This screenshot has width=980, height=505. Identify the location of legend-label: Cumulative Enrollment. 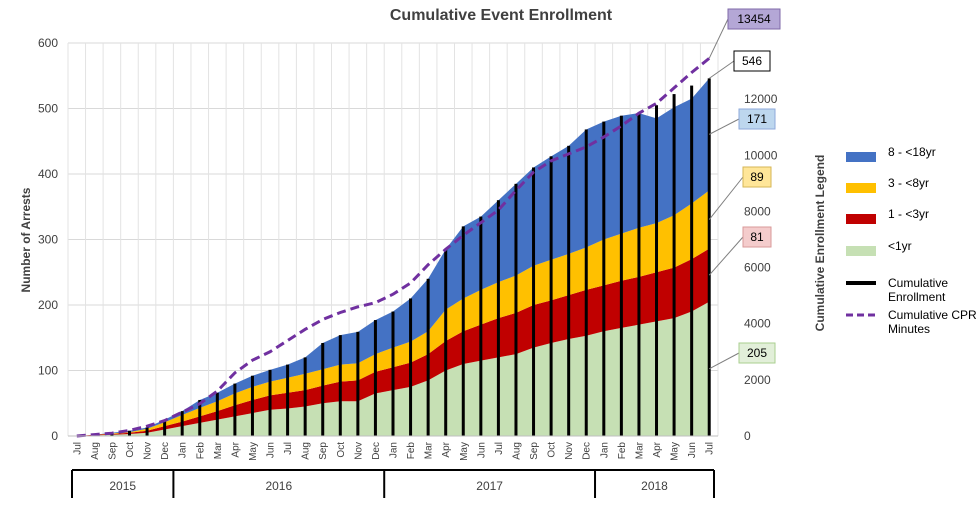
(918, 290).